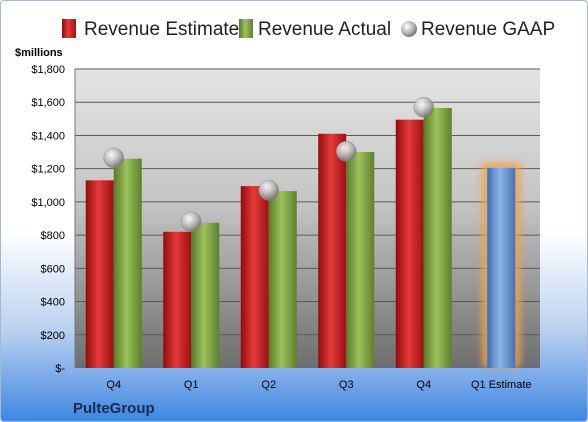 This screenshot has width=588, height=422. What do you see at coordinates (48, 170) in the screenshot?
I see `y-tick-label: $1,200` at bounding box center [48, 170].